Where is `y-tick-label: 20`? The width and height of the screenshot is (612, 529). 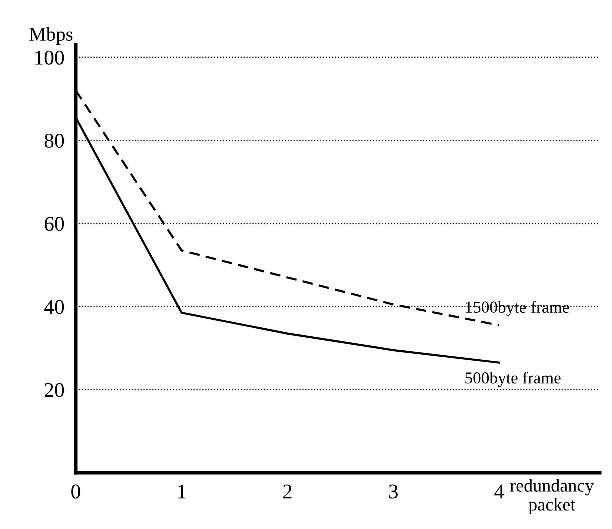 y-tick-label: 20 is located at coordinates (54, 390).